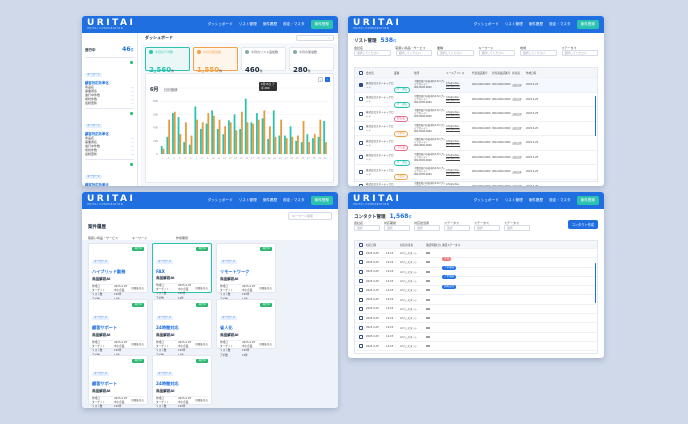  What do you see at coordinates (451, 245) in the screenshot?
I see `column-header: 通話ステータス` at bounding box center [451, 245].